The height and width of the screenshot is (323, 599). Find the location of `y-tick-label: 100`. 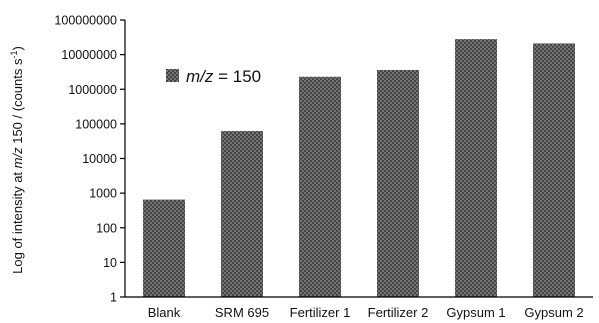

y-tick-label: 100 is located at coordinates (106, 228).